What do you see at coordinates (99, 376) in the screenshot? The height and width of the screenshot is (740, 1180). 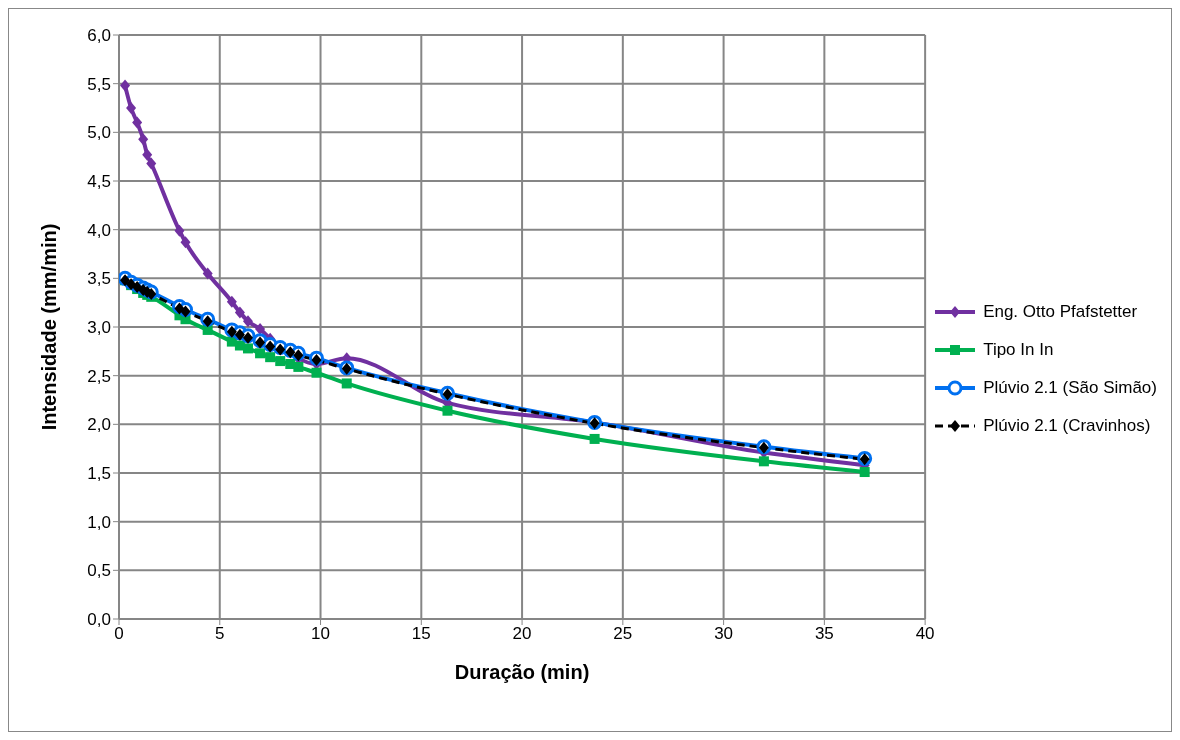 I see `y-tick-label: 2,5` at bounding box center [99, 376].